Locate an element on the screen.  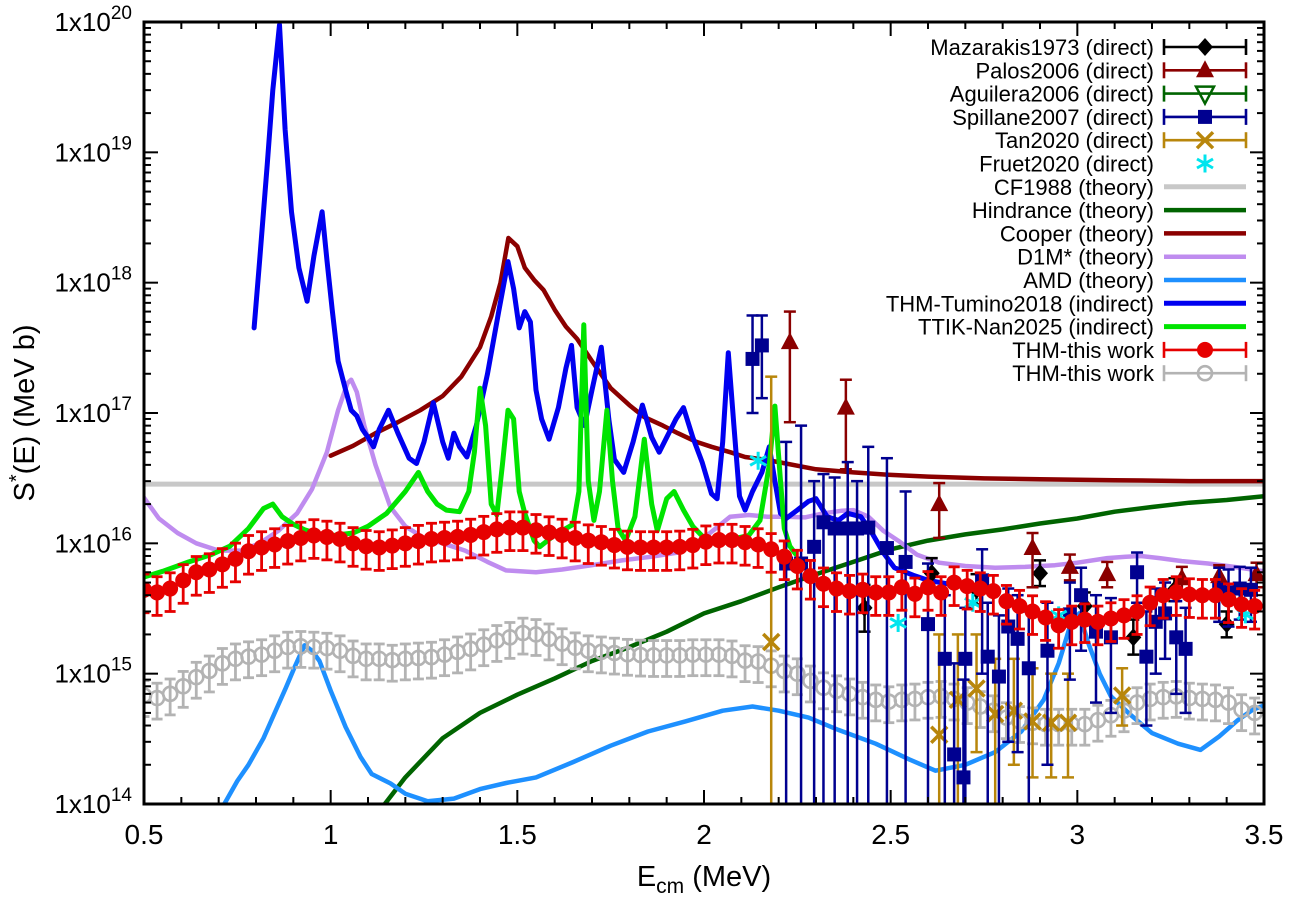
legend-item-thm_red: THM-this work is located at coordinates (1130, 350).